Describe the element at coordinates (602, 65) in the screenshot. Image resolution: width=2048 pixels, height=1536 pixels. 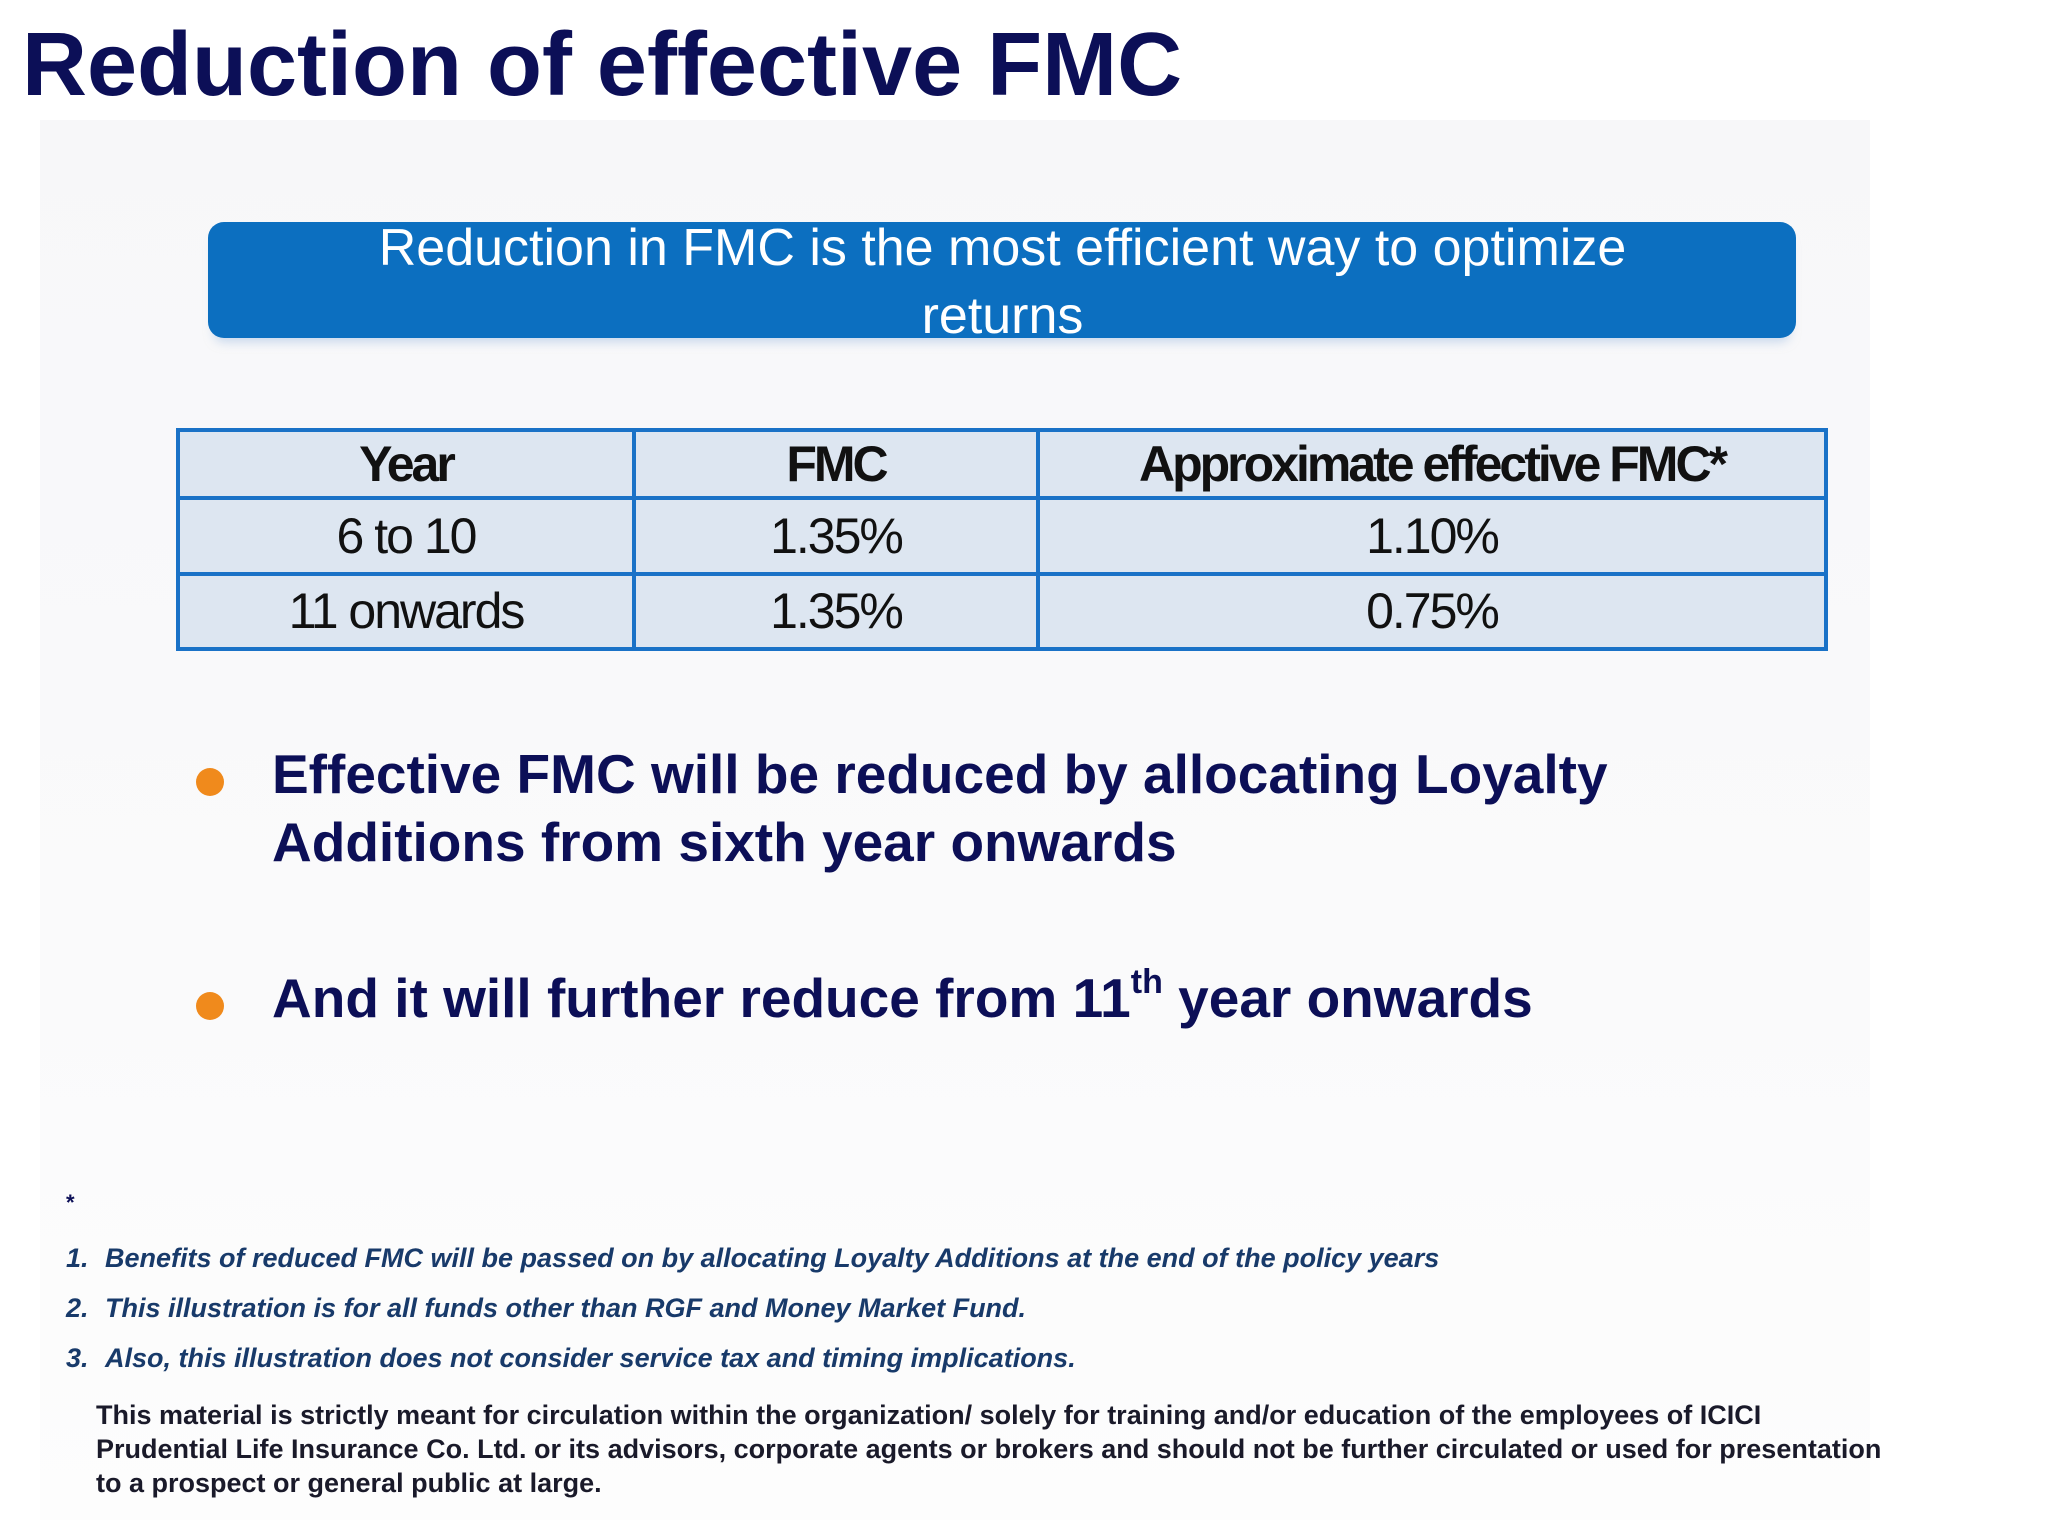
I see `slide-title: Reduction of effective FMC` at that location.